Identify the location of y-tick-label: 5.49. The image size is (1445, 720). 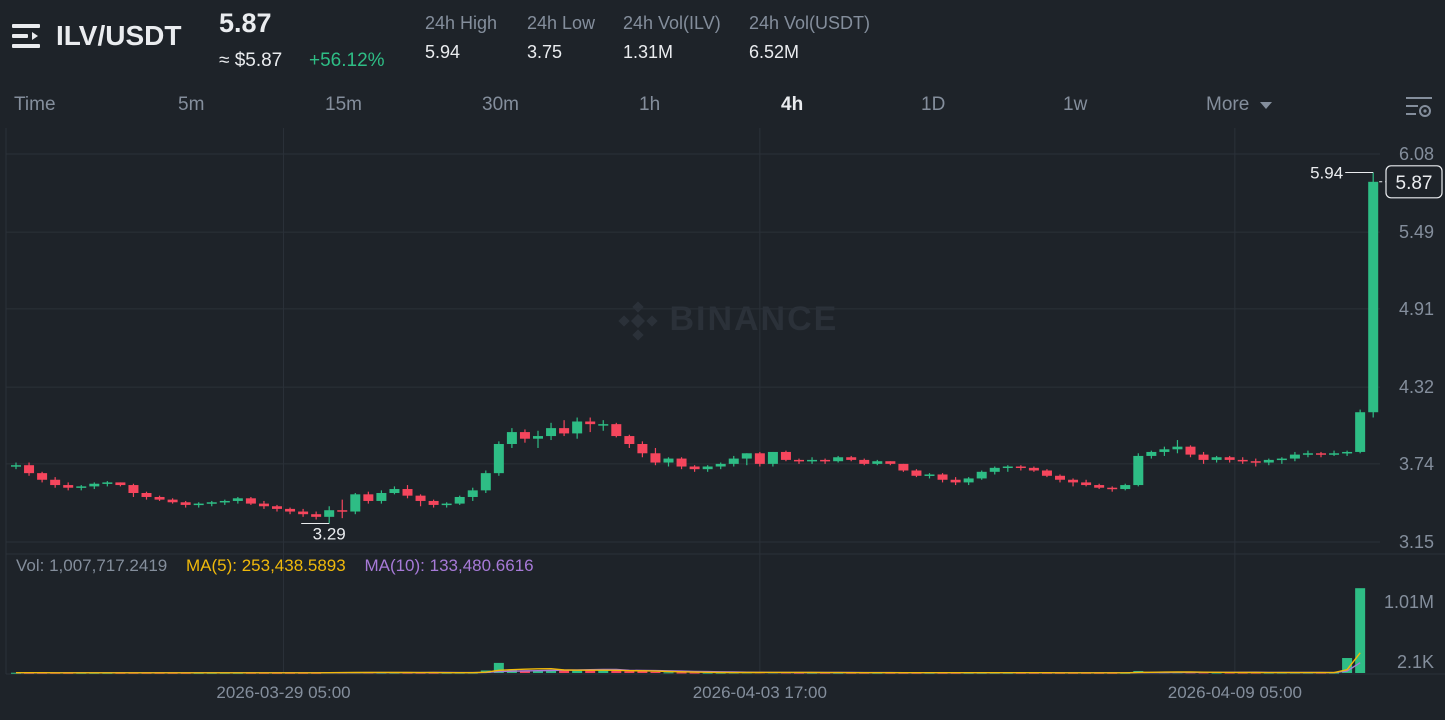
(1416, 232).